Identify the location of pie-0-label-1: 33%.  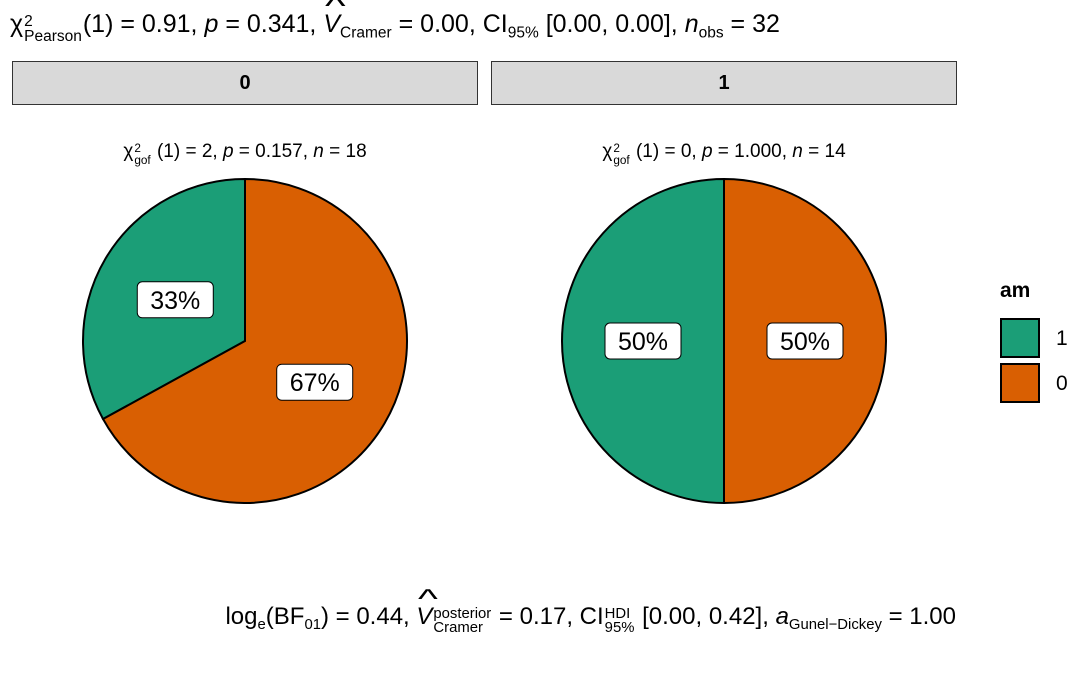
(175, 300).